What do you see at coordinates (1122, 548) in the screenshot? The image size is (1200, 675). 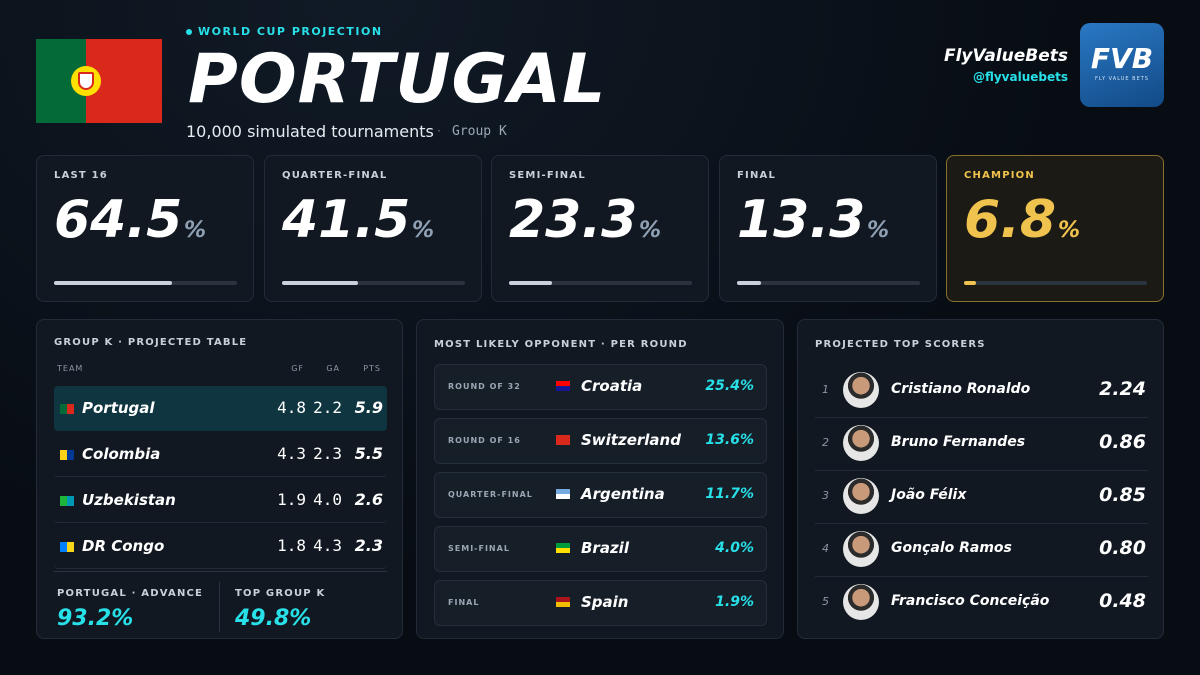 I see `scorer-value: 0.80` at bounding box center [1122, 548].